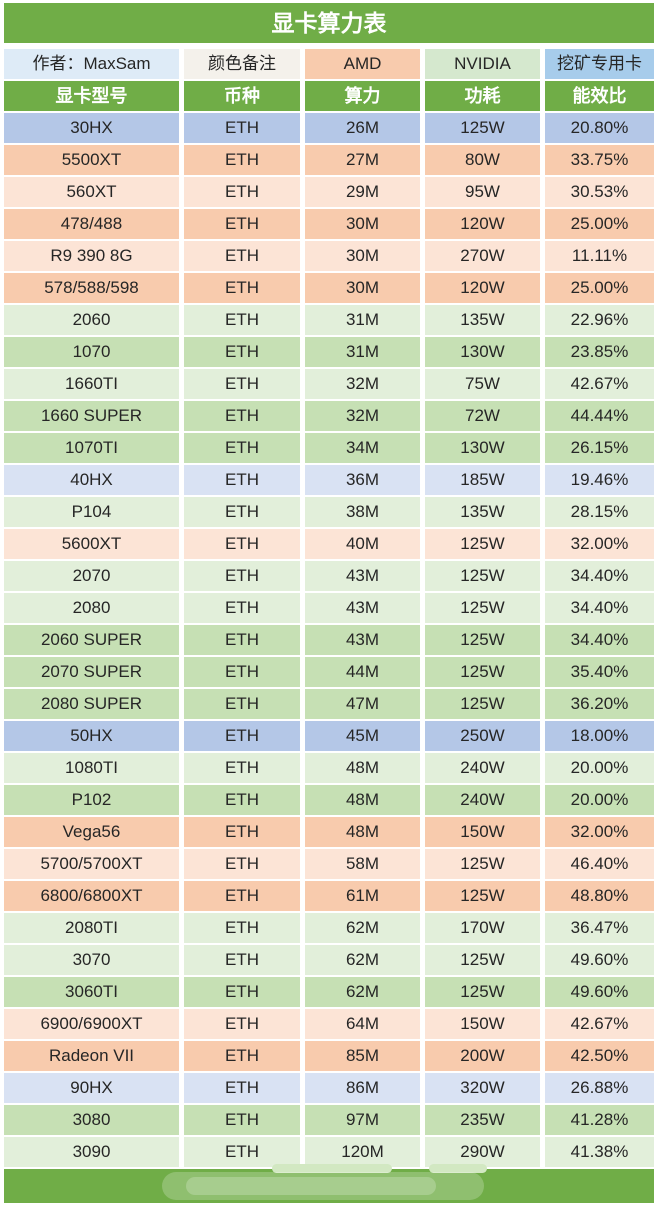 This screenshot has width=658, height=1207. I want to click on cell-model: 3070, so click(91, 960).